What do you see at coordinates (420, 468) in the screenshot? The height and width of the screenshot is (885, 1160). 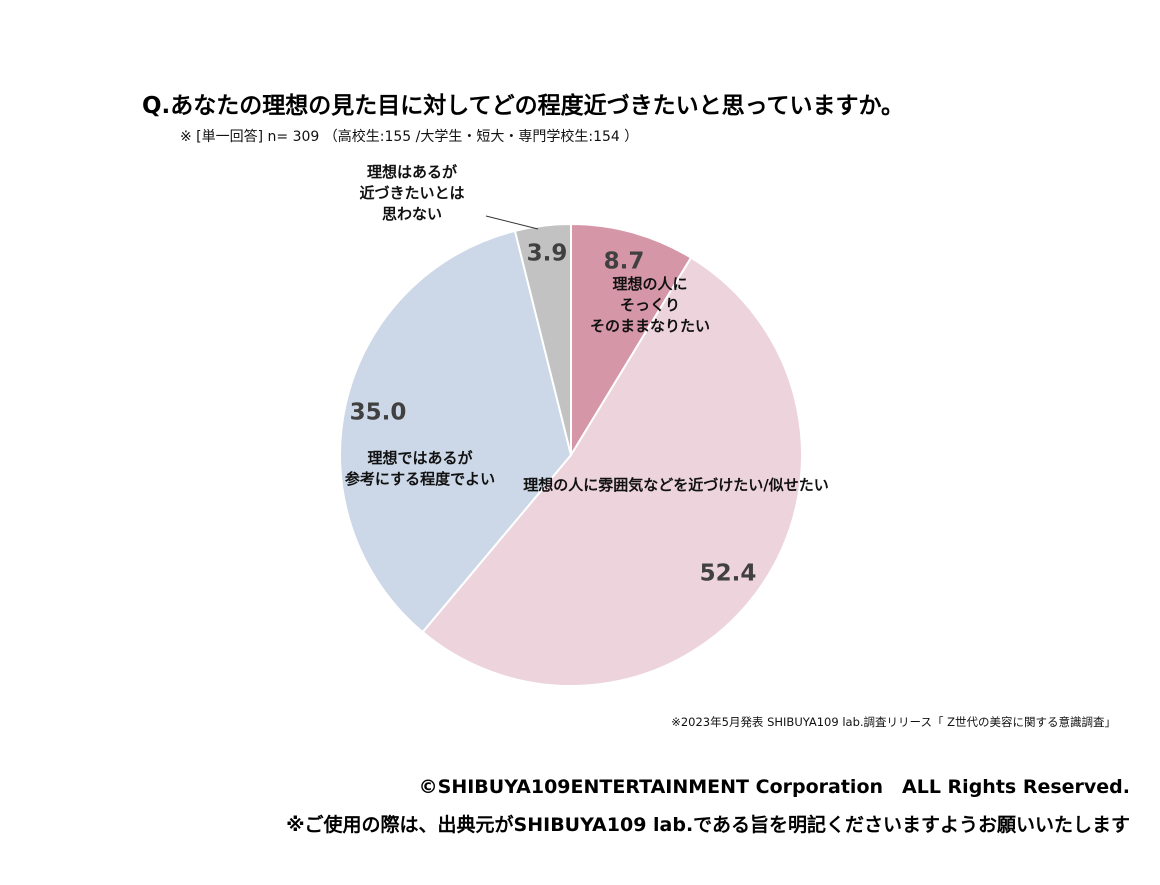 I see `slice-category-label: 理想ではあるが参考にする程度でよい` at bounding box center [420, 468].